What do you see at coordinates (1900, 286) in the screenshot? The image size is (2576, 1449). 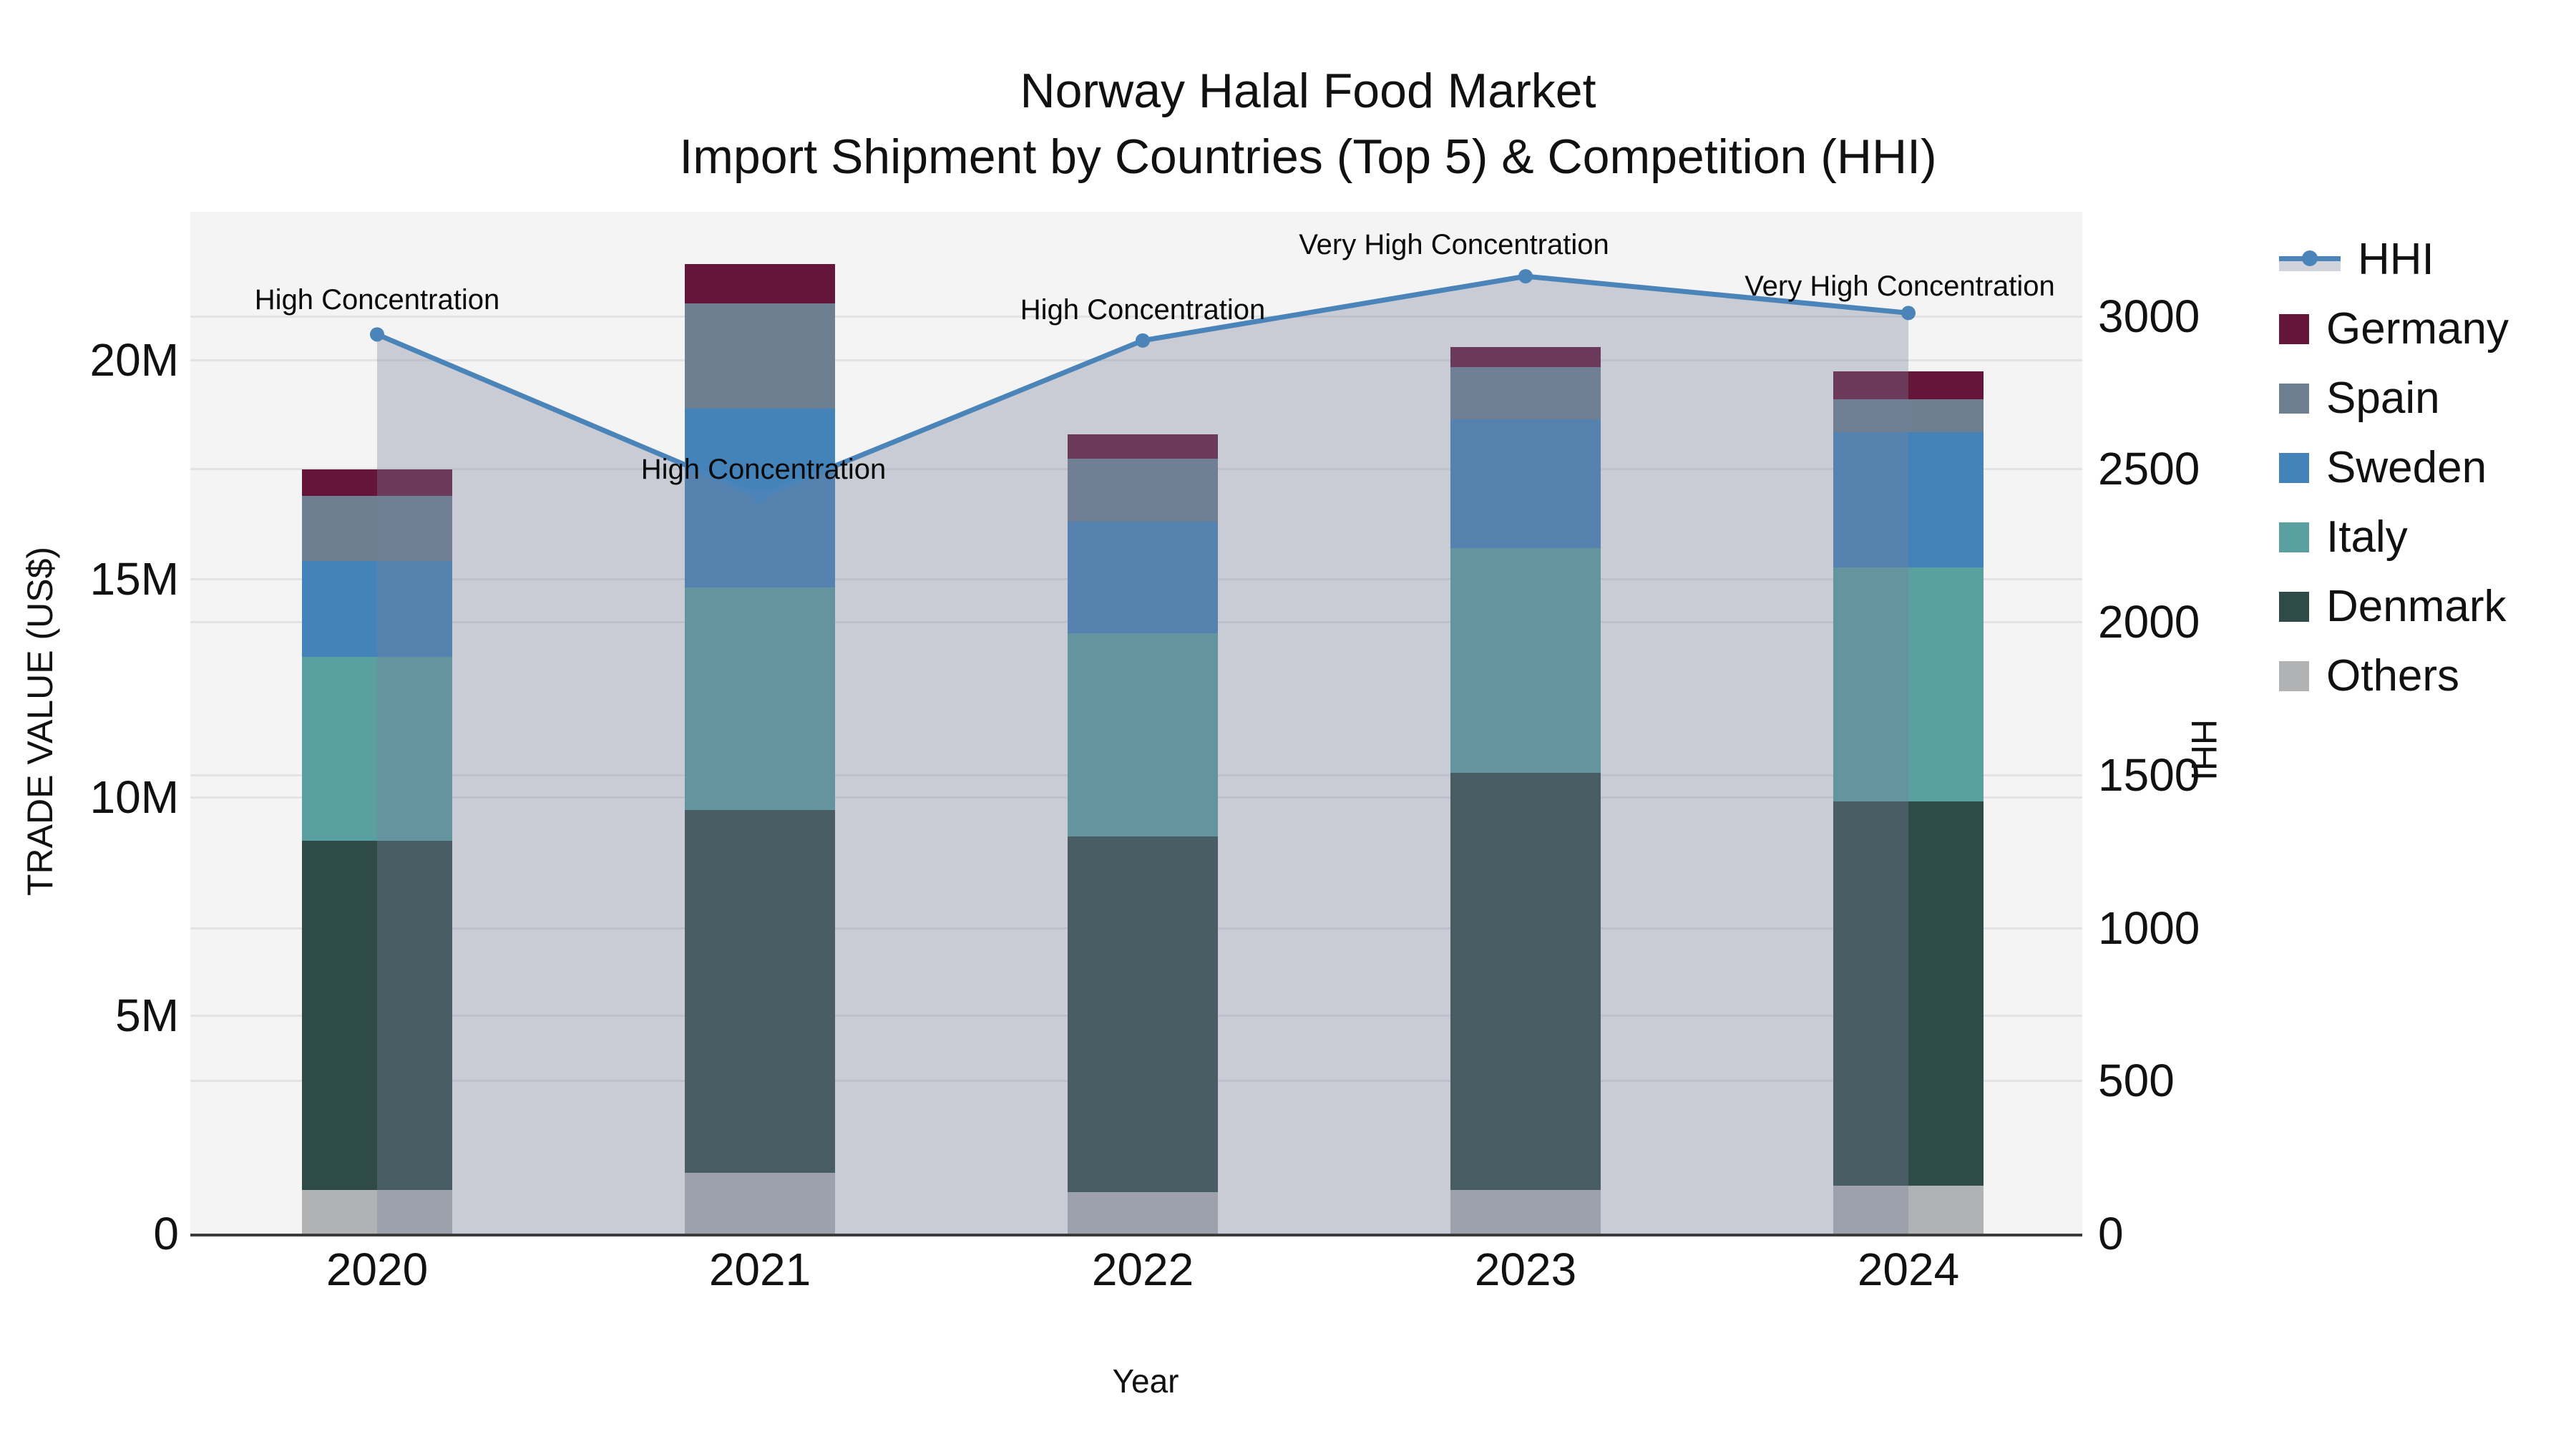 I see `annotation-2024: Very High Concentration` at bounding box center [1900, 286].